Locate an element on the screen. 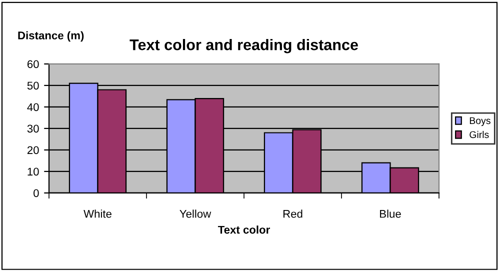 The width and height of the screenshot is (500, 271). y-tick-label: 0 is located at coordinates (36, 193).